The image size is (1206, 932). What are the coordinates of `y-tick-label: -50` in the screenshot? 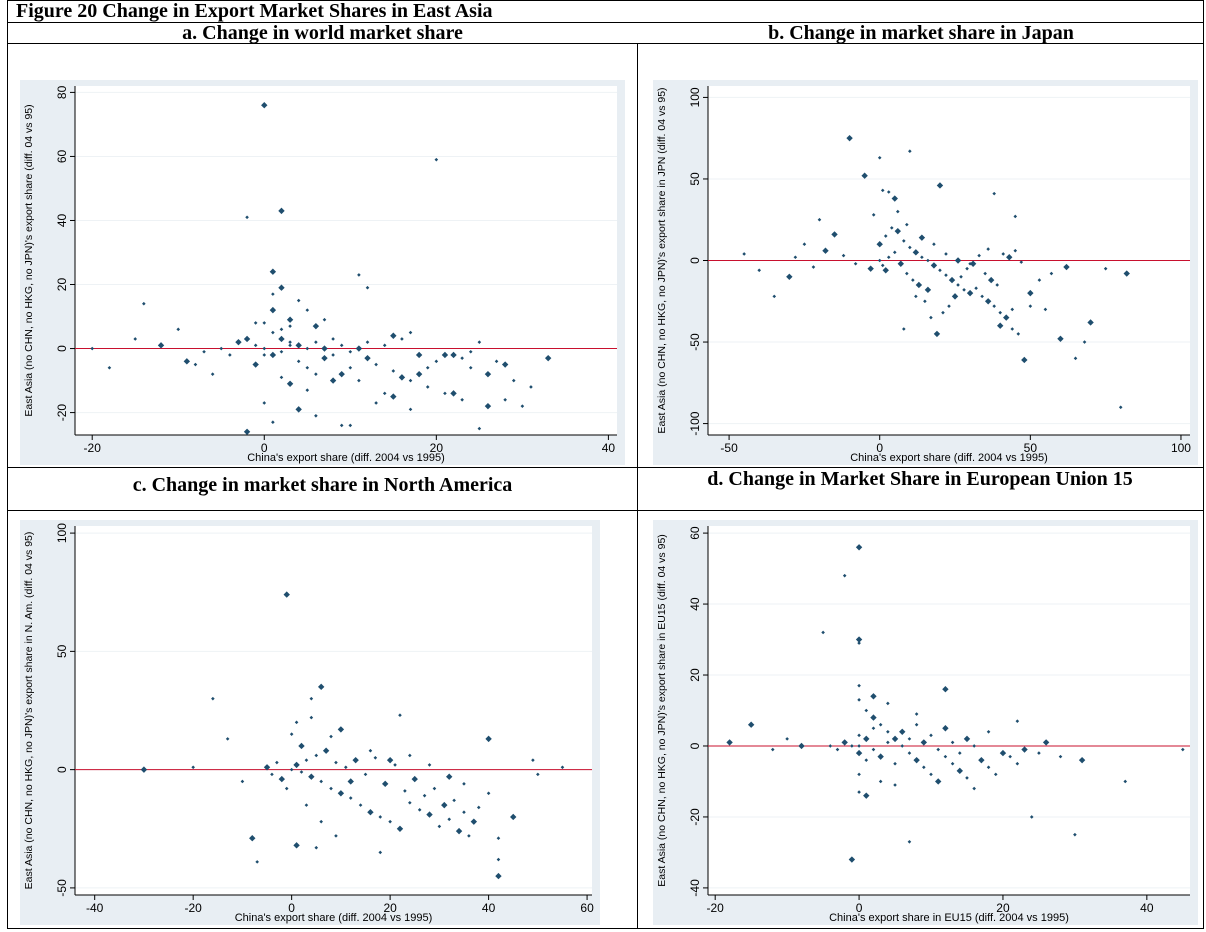 It's located at (62, 888).